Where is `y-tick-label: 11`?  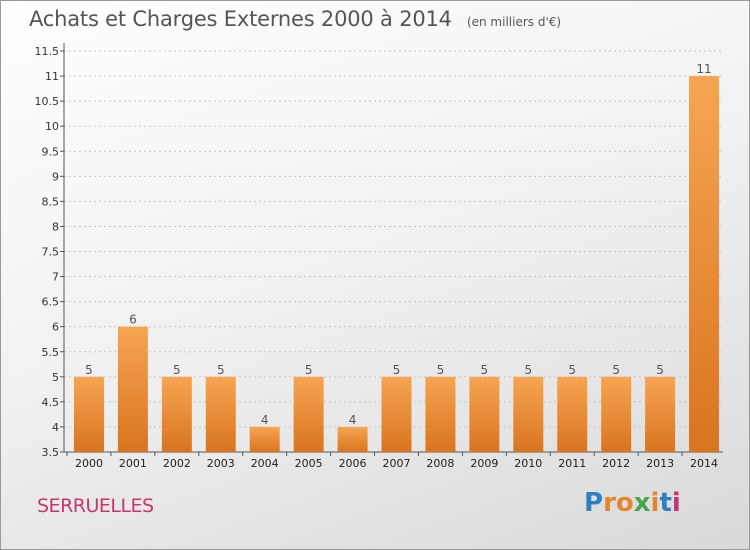 y-tick-label: 11 is located at coordinates (52, 76).